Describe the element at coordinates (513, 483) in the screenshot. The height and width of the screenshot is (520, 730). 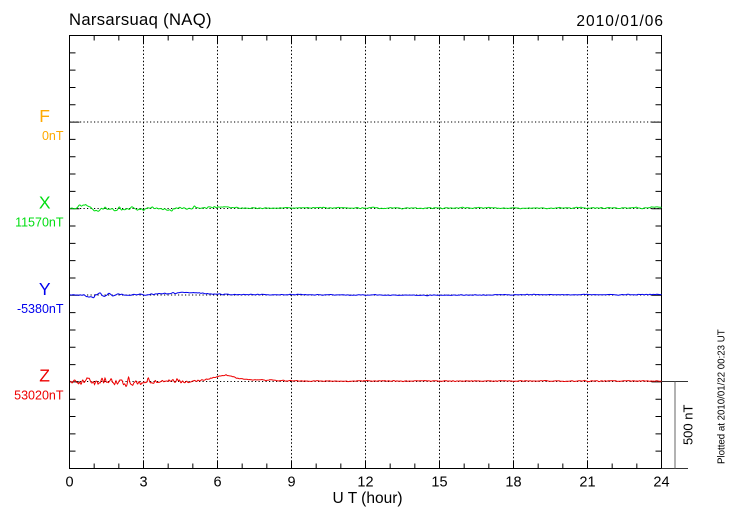
I see `svg-text: 18` at that location.